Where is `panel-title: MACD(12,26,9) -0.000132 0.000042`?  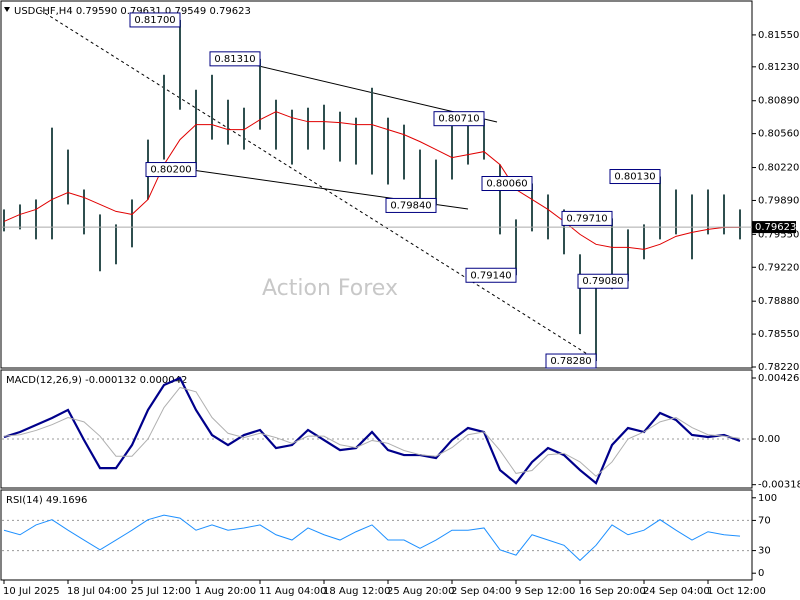
panel-title: MACD(12,26,9) -0.000132 0.000042 is located at coordinates (96, 380).